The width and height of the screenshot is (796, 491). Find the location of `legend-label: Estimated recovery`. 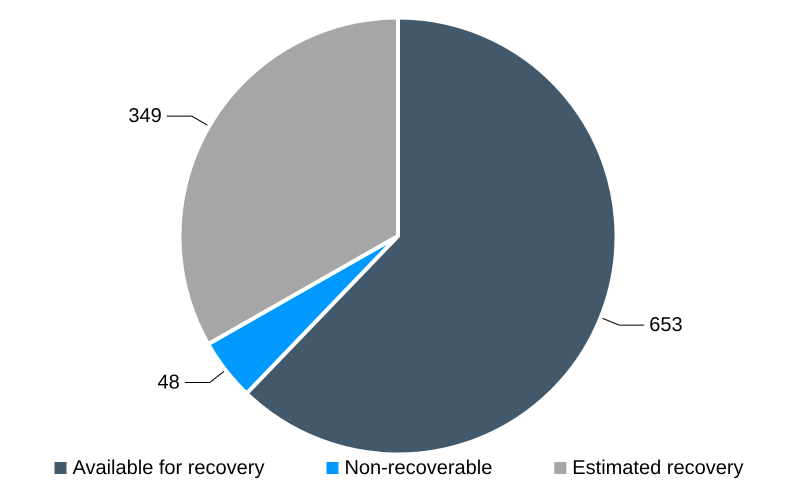

legend-label: Estimated recovery is located at coordinates (658, 468).